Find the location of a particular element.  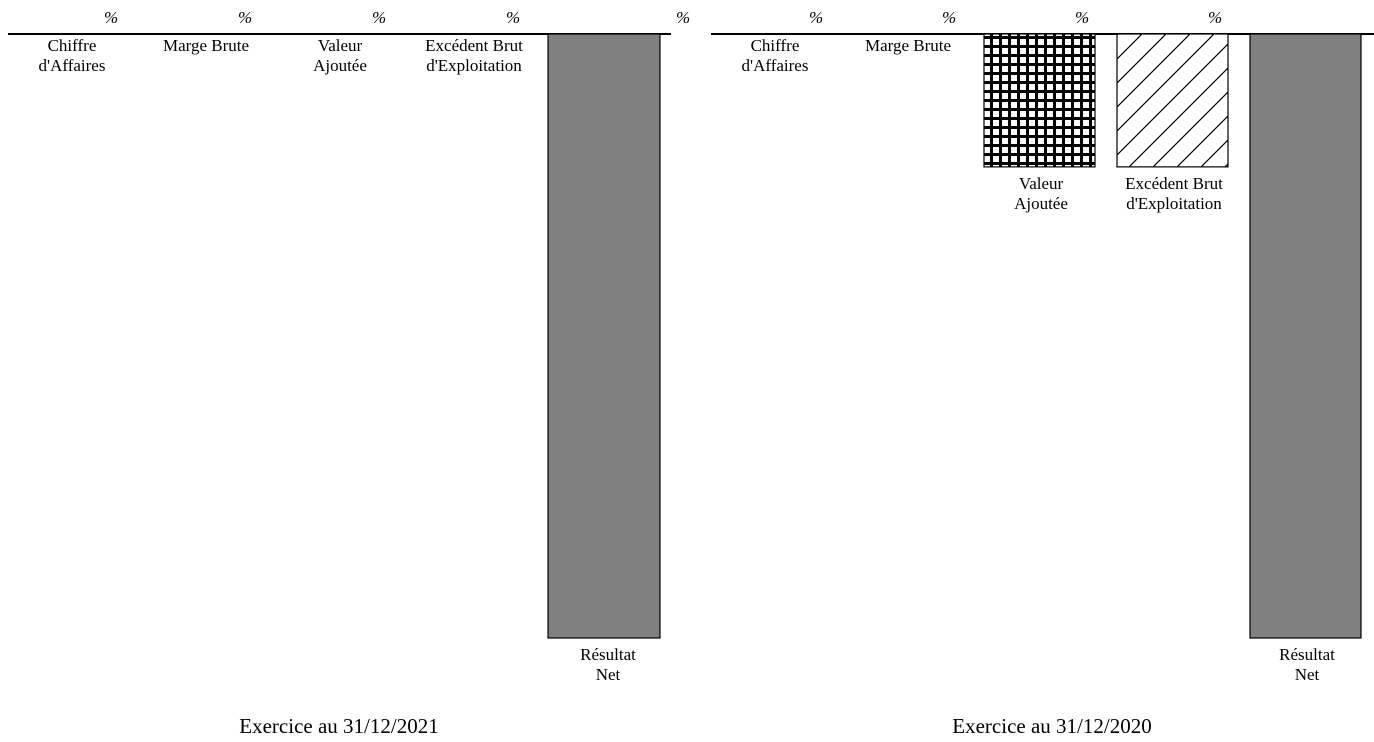

chart-2020-unit-markers: %%%%% is located at coordinates (949, 17).